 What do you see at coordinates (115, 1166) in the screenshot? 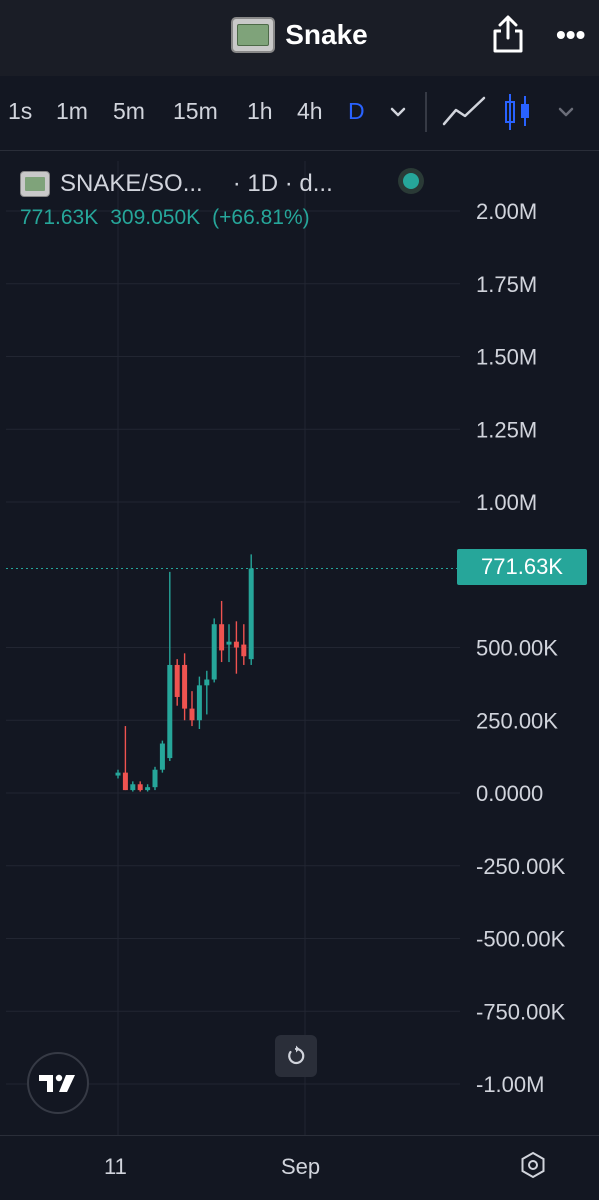
I see `time-label-11: 11` at bounding box center [115, 1166].